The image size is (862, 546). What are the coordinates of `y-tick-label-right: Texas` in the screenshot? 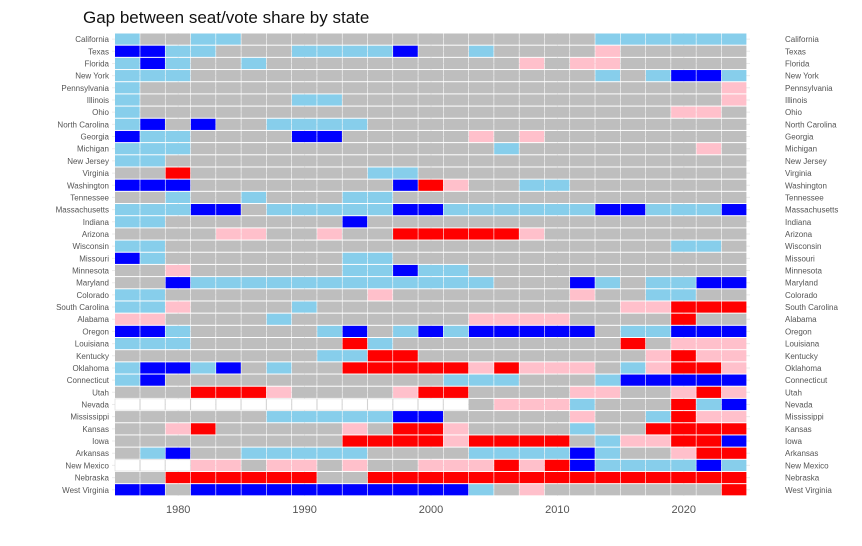 It's located at (795, 51).